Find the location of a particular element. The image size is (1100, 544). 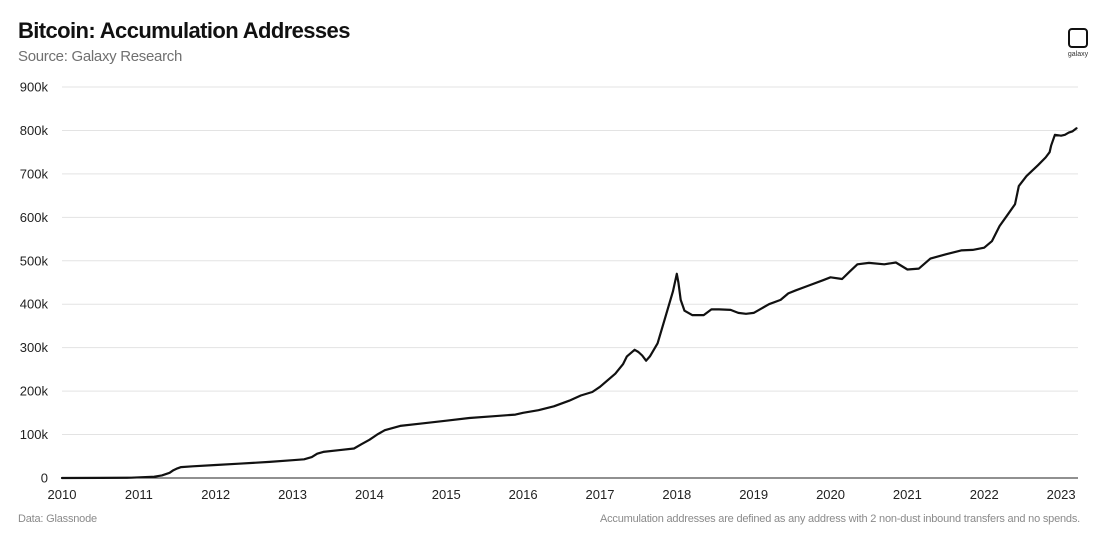

y-tick-label: 800k is located at coordinates (34, 130).